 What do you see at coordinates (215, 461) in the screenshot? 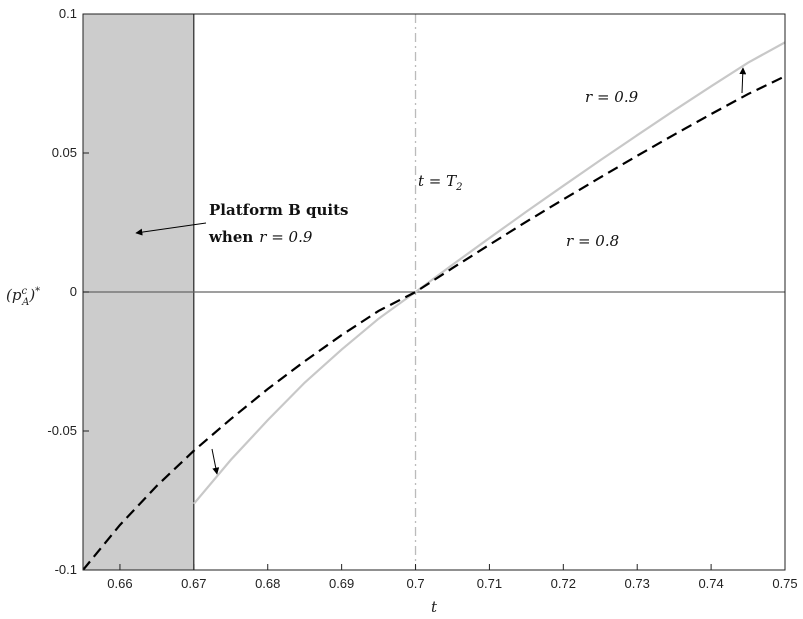
I see `arrow-down-left` at bounding box center [215, 461].